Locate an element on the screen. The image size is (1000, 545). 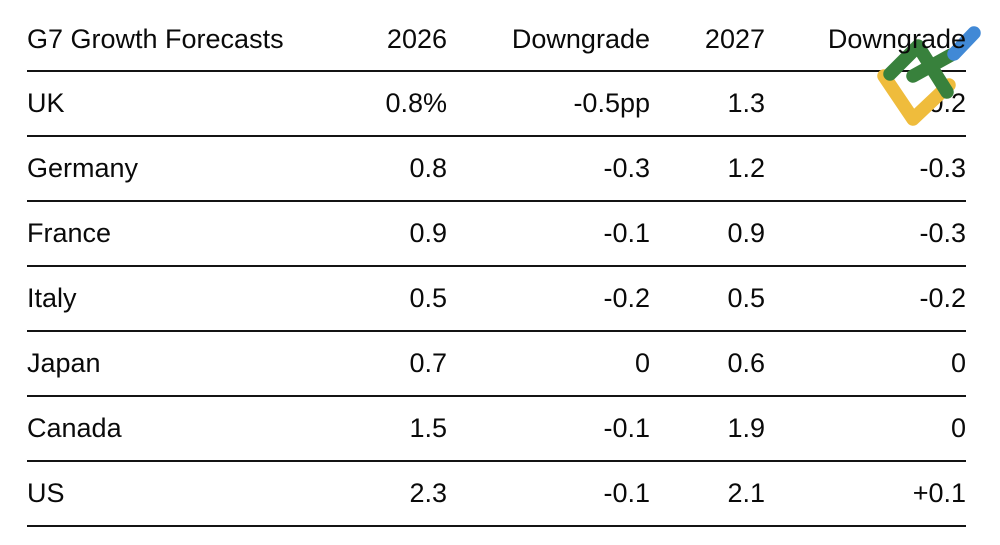
litefinance-logo-icon is located at coordinates (929, 76).